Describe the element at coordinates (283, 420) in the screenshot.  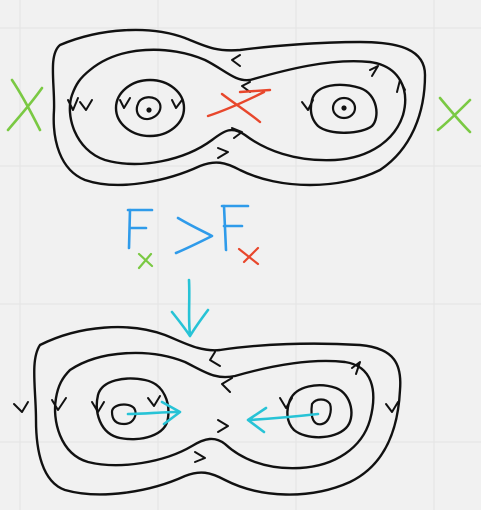
I see `right-cyan-arrow` at that location.